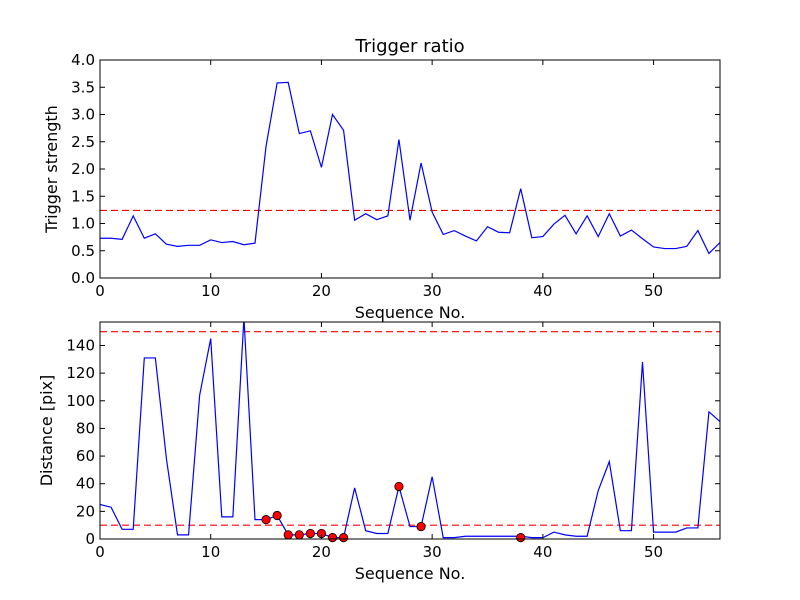 The image size is (800, 600). Describe the element at coordinates (83, 142) in the screenshot. I see `y-tick-label: 2.5` at that location.